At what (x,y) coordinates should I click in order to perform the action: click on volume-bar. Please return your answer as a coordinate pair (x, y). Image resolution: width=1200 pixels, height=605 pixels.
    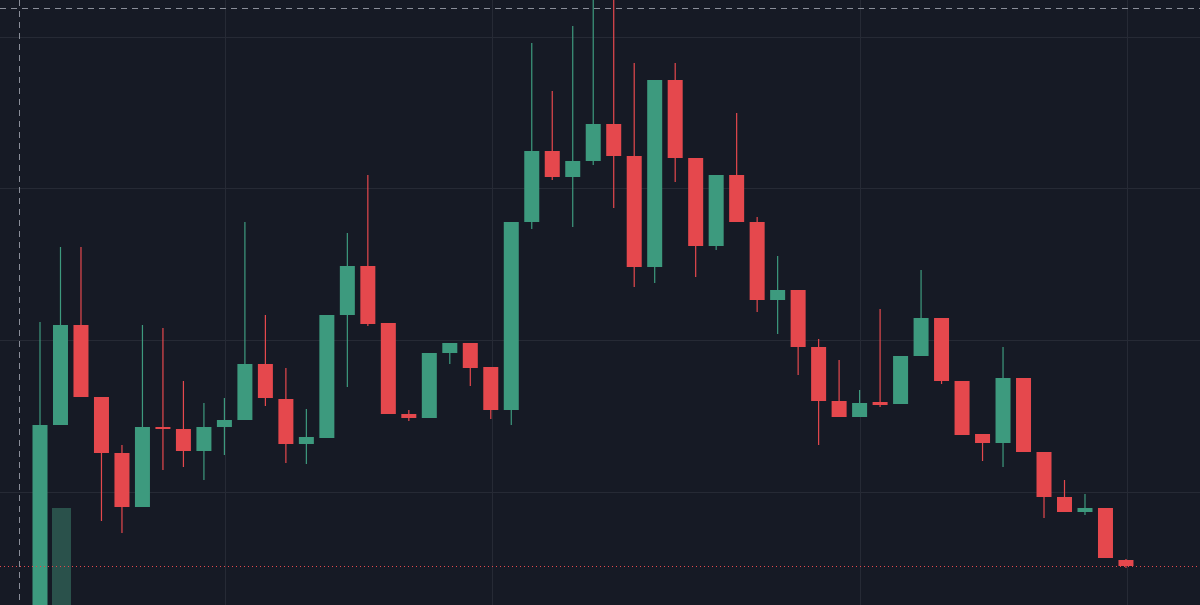
    Looking at the image, I should click on (61, 556).